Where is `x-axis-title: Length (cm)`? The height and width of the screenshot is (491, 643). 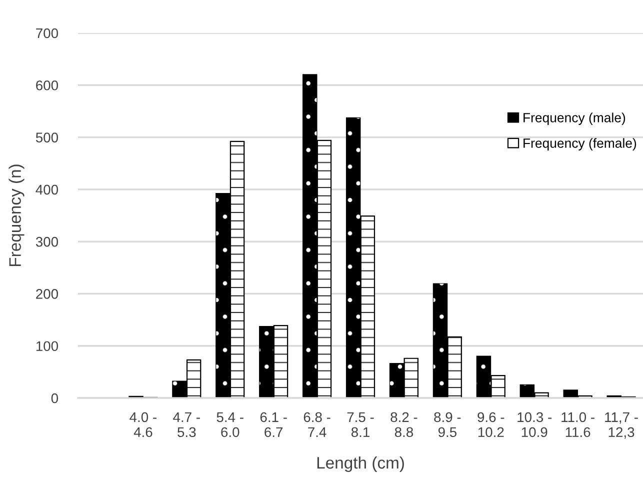 x-axis-title: Length (cm) is located at coordinates (360, 464).